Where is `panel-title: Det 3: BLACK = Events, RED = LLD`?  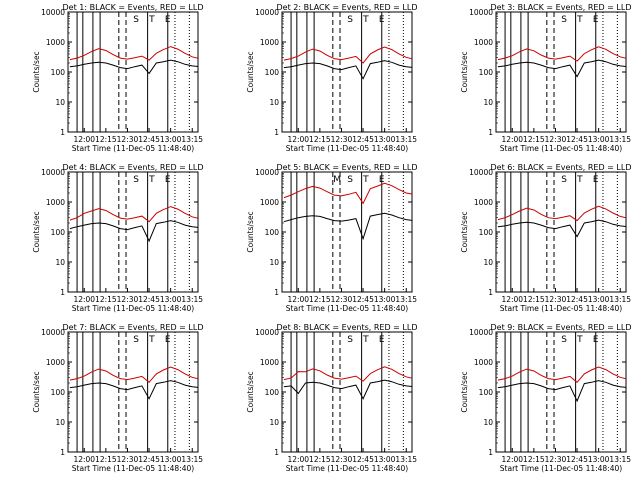
panel-title: Det 3: BLACK = Events, RED = LLD is located at coordinates (561, 7).